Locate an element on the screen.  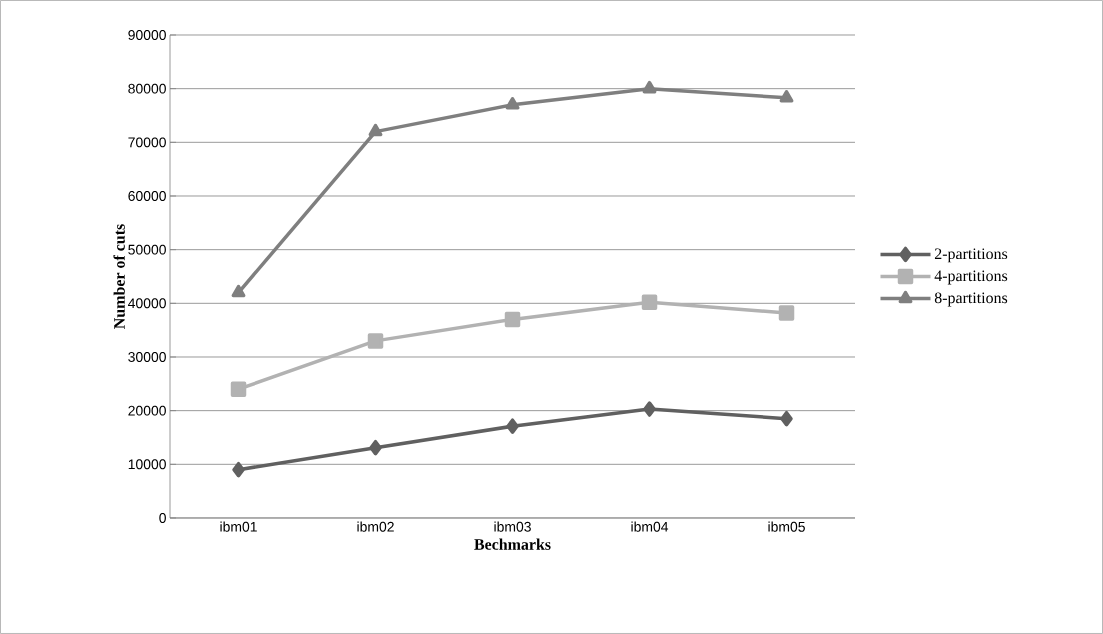
x-tick-label: ibm05 is located at coordinates (786, 526).